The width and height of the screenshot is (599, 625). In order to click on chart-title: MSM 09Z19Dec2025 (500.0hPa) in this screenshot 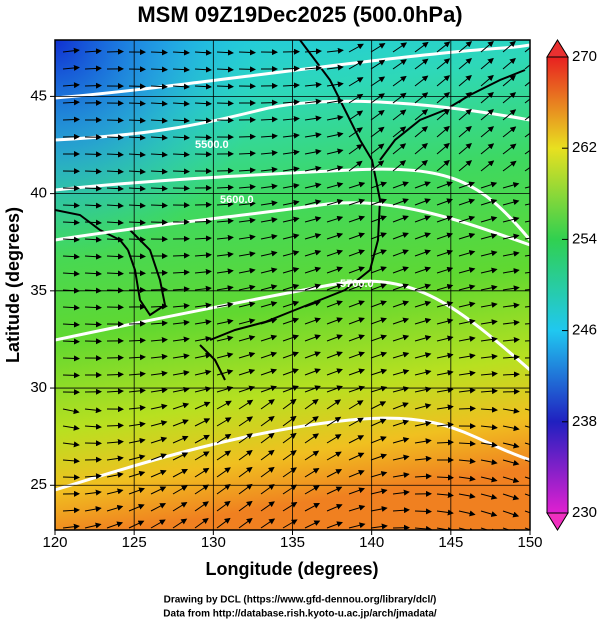, I will do `click(299, 14)`.